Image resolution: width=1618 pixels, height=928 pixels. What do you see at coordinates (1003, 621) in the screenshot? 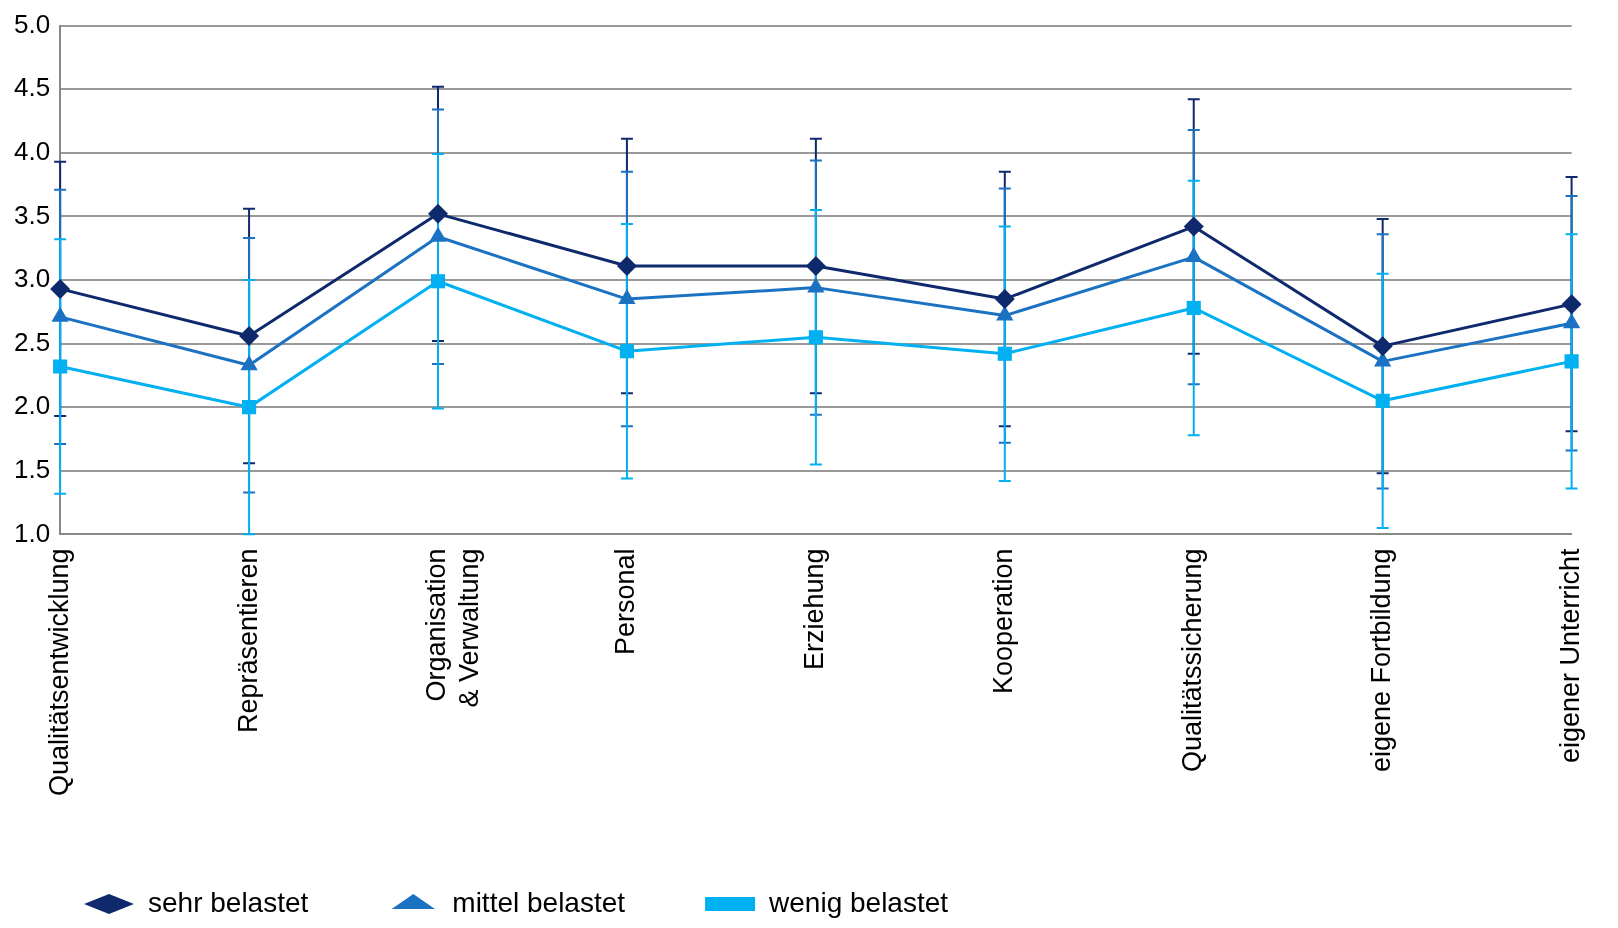
I see `x-tick-label: Kooperation` at bounding box center [1003, 621].